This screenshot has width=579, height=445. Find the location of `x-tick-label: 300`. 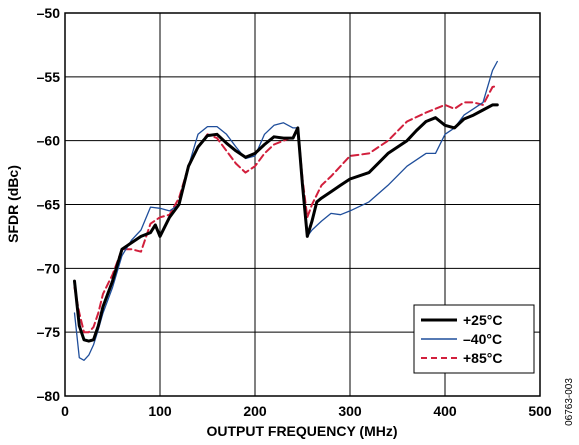

x-tick-label: 300 is located at coordinates (350, 411).